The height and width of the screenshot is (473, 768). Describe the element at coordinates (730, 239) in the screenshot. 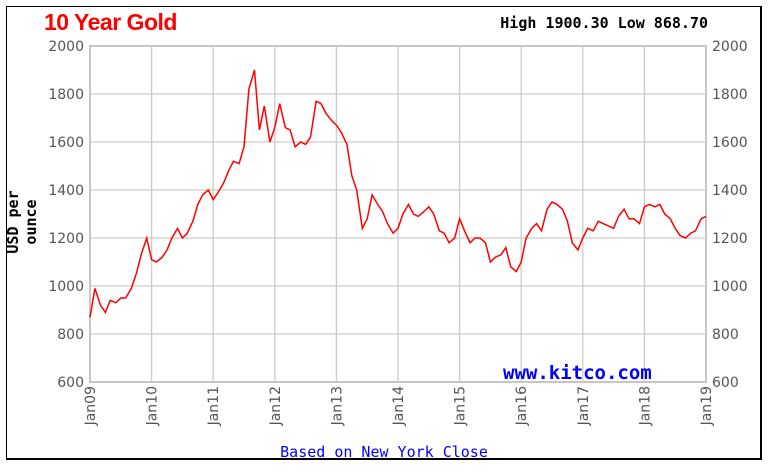

I see `y-tick-label-right: 1200` at that location.